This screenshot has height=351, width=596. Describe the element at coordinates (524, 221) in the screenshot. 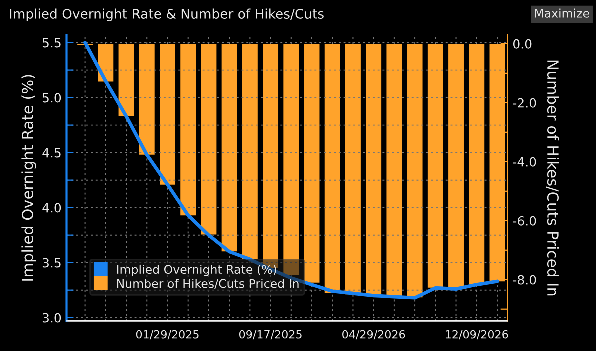

I see `y2-tick-label: -6.0` at that location.